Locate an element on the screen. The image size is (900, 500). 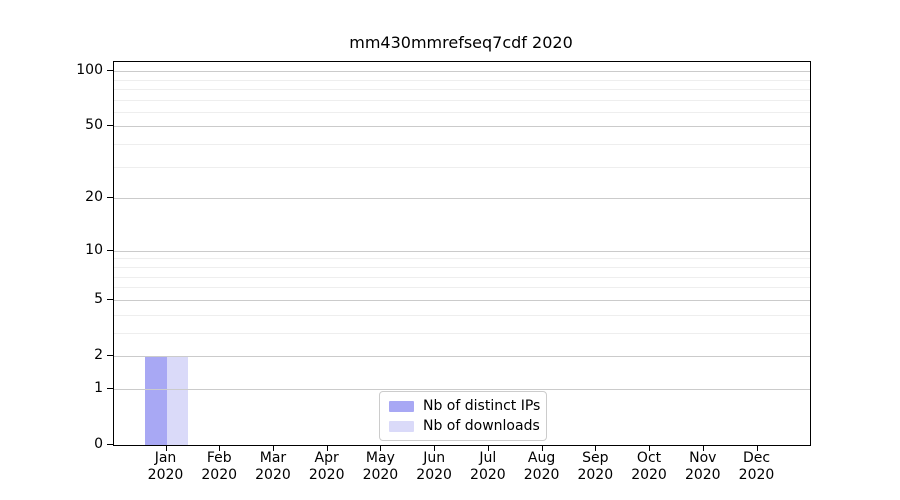
legend-label-distinct-ips: Nb of distinct IPs is located at coordinates (482, 406).